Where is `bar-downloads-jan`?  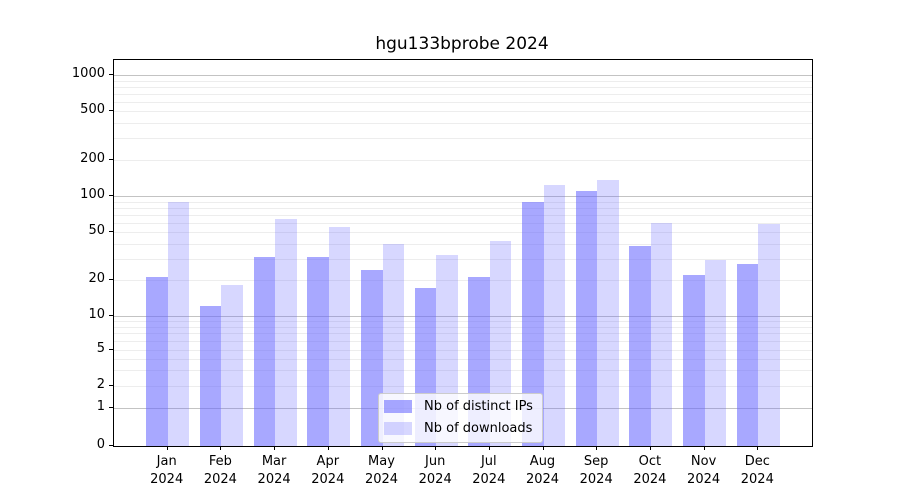
bar-downloads-jan is located at coordinates (178, 323).